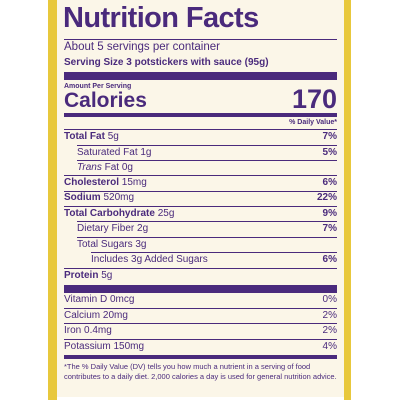  I want to click on nutrient-name: Total Sugars, so click(105, 244).